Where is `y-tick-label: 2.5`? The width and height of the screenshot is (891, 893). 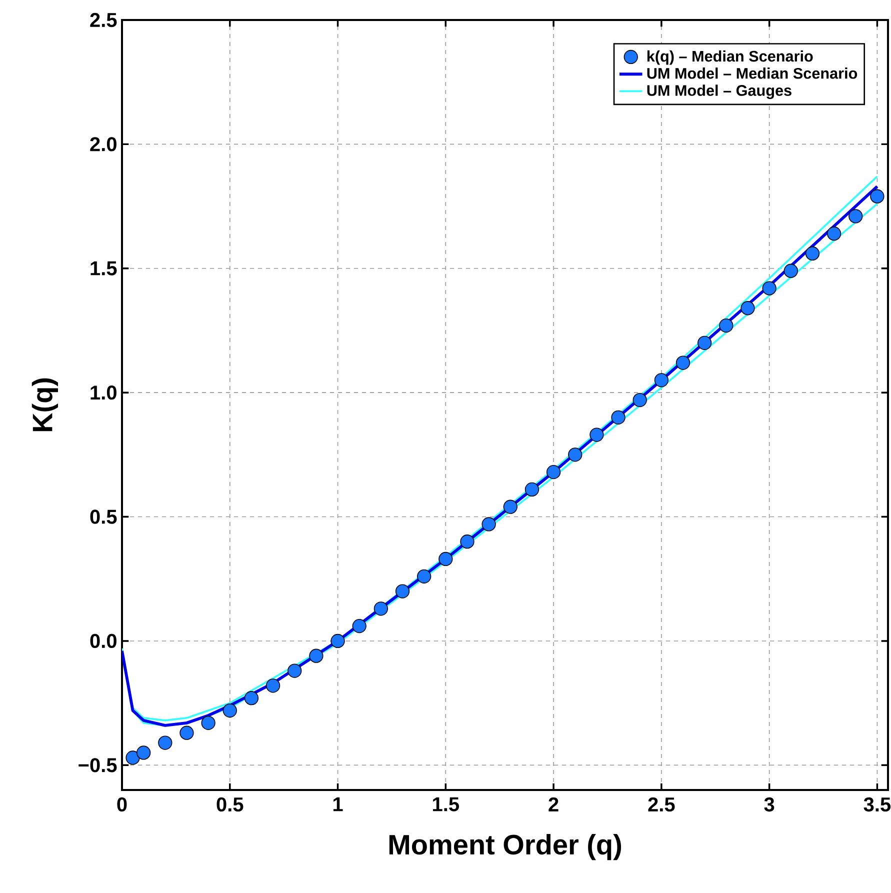 y-tick-label: 2.5 is located at coordinates (103, 20).